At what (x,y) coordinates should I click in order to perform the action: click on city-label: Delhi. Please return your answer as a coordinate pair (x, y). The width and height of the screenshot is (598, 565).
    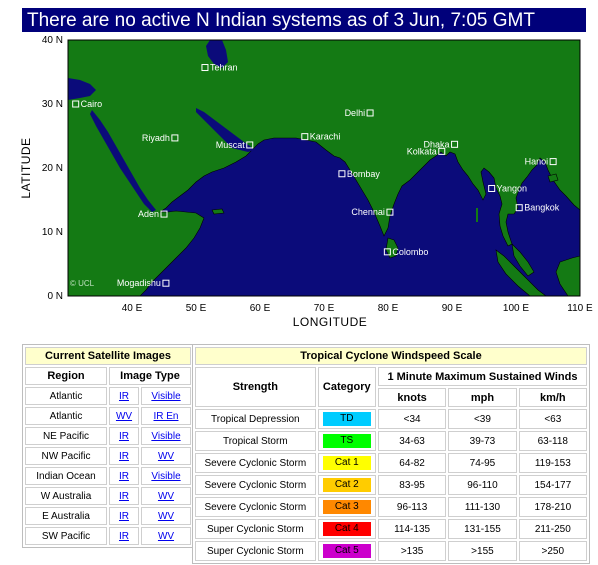
    Looking at the image, I should click on (355, 113).